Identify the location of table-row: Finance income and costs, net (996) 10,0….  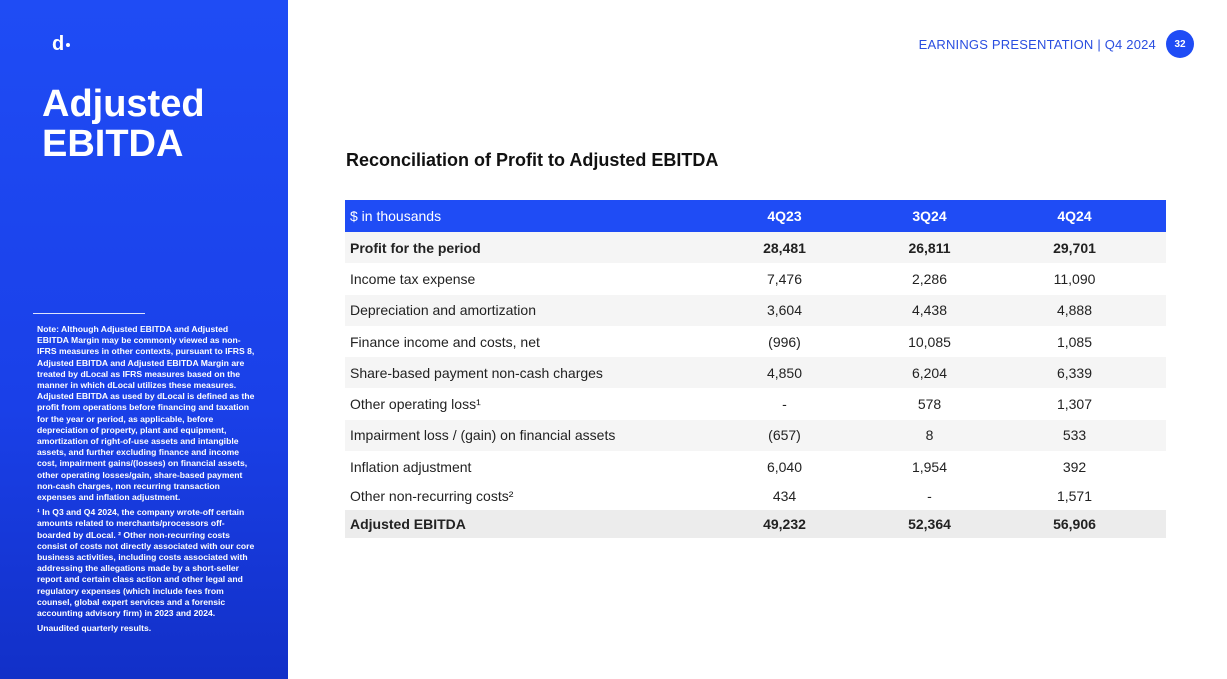
(755, 341).